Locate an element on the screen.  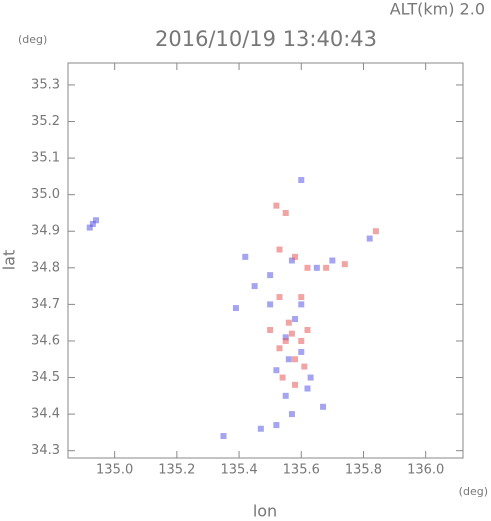
y-tick-label: 35.3 is located at coordinates (45, 84).